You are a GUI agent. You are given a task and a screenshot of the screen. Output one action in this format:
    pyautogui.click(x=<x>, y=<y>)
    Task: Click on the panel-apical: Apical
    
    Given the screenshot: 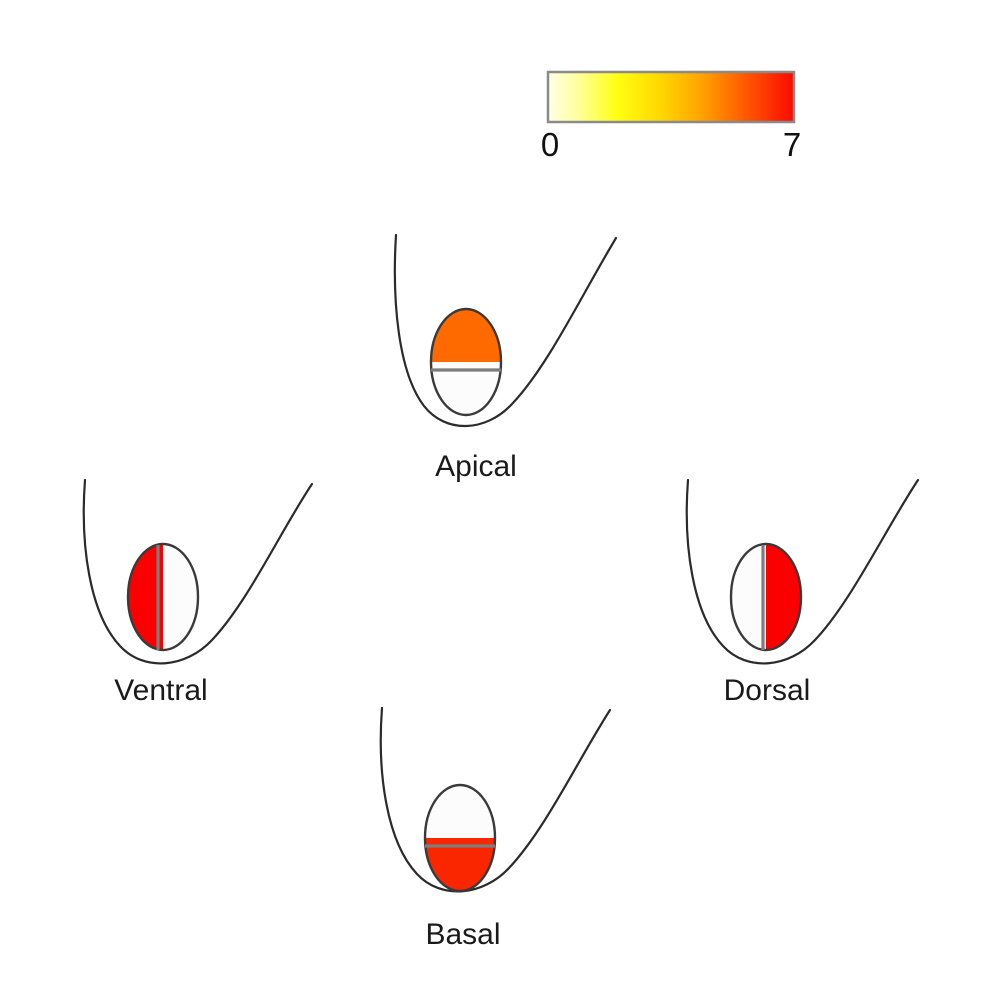 What is the action you would take?
    pyautogui.click(x=505, y=358)
    